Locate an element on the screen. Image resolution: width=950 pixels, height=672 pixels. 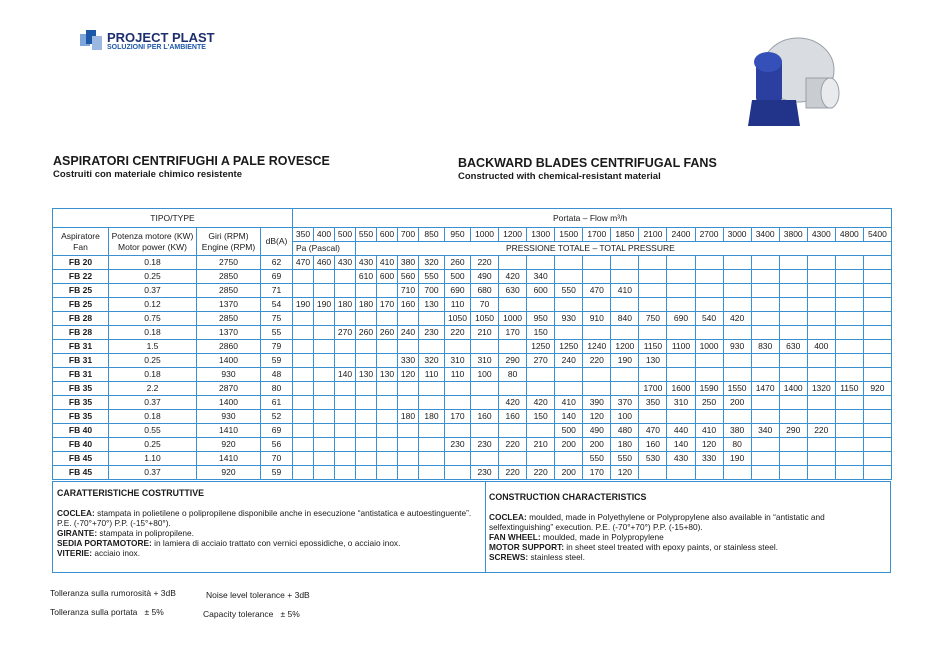
flow-value: 1500 is located at coordinates (569, 234).